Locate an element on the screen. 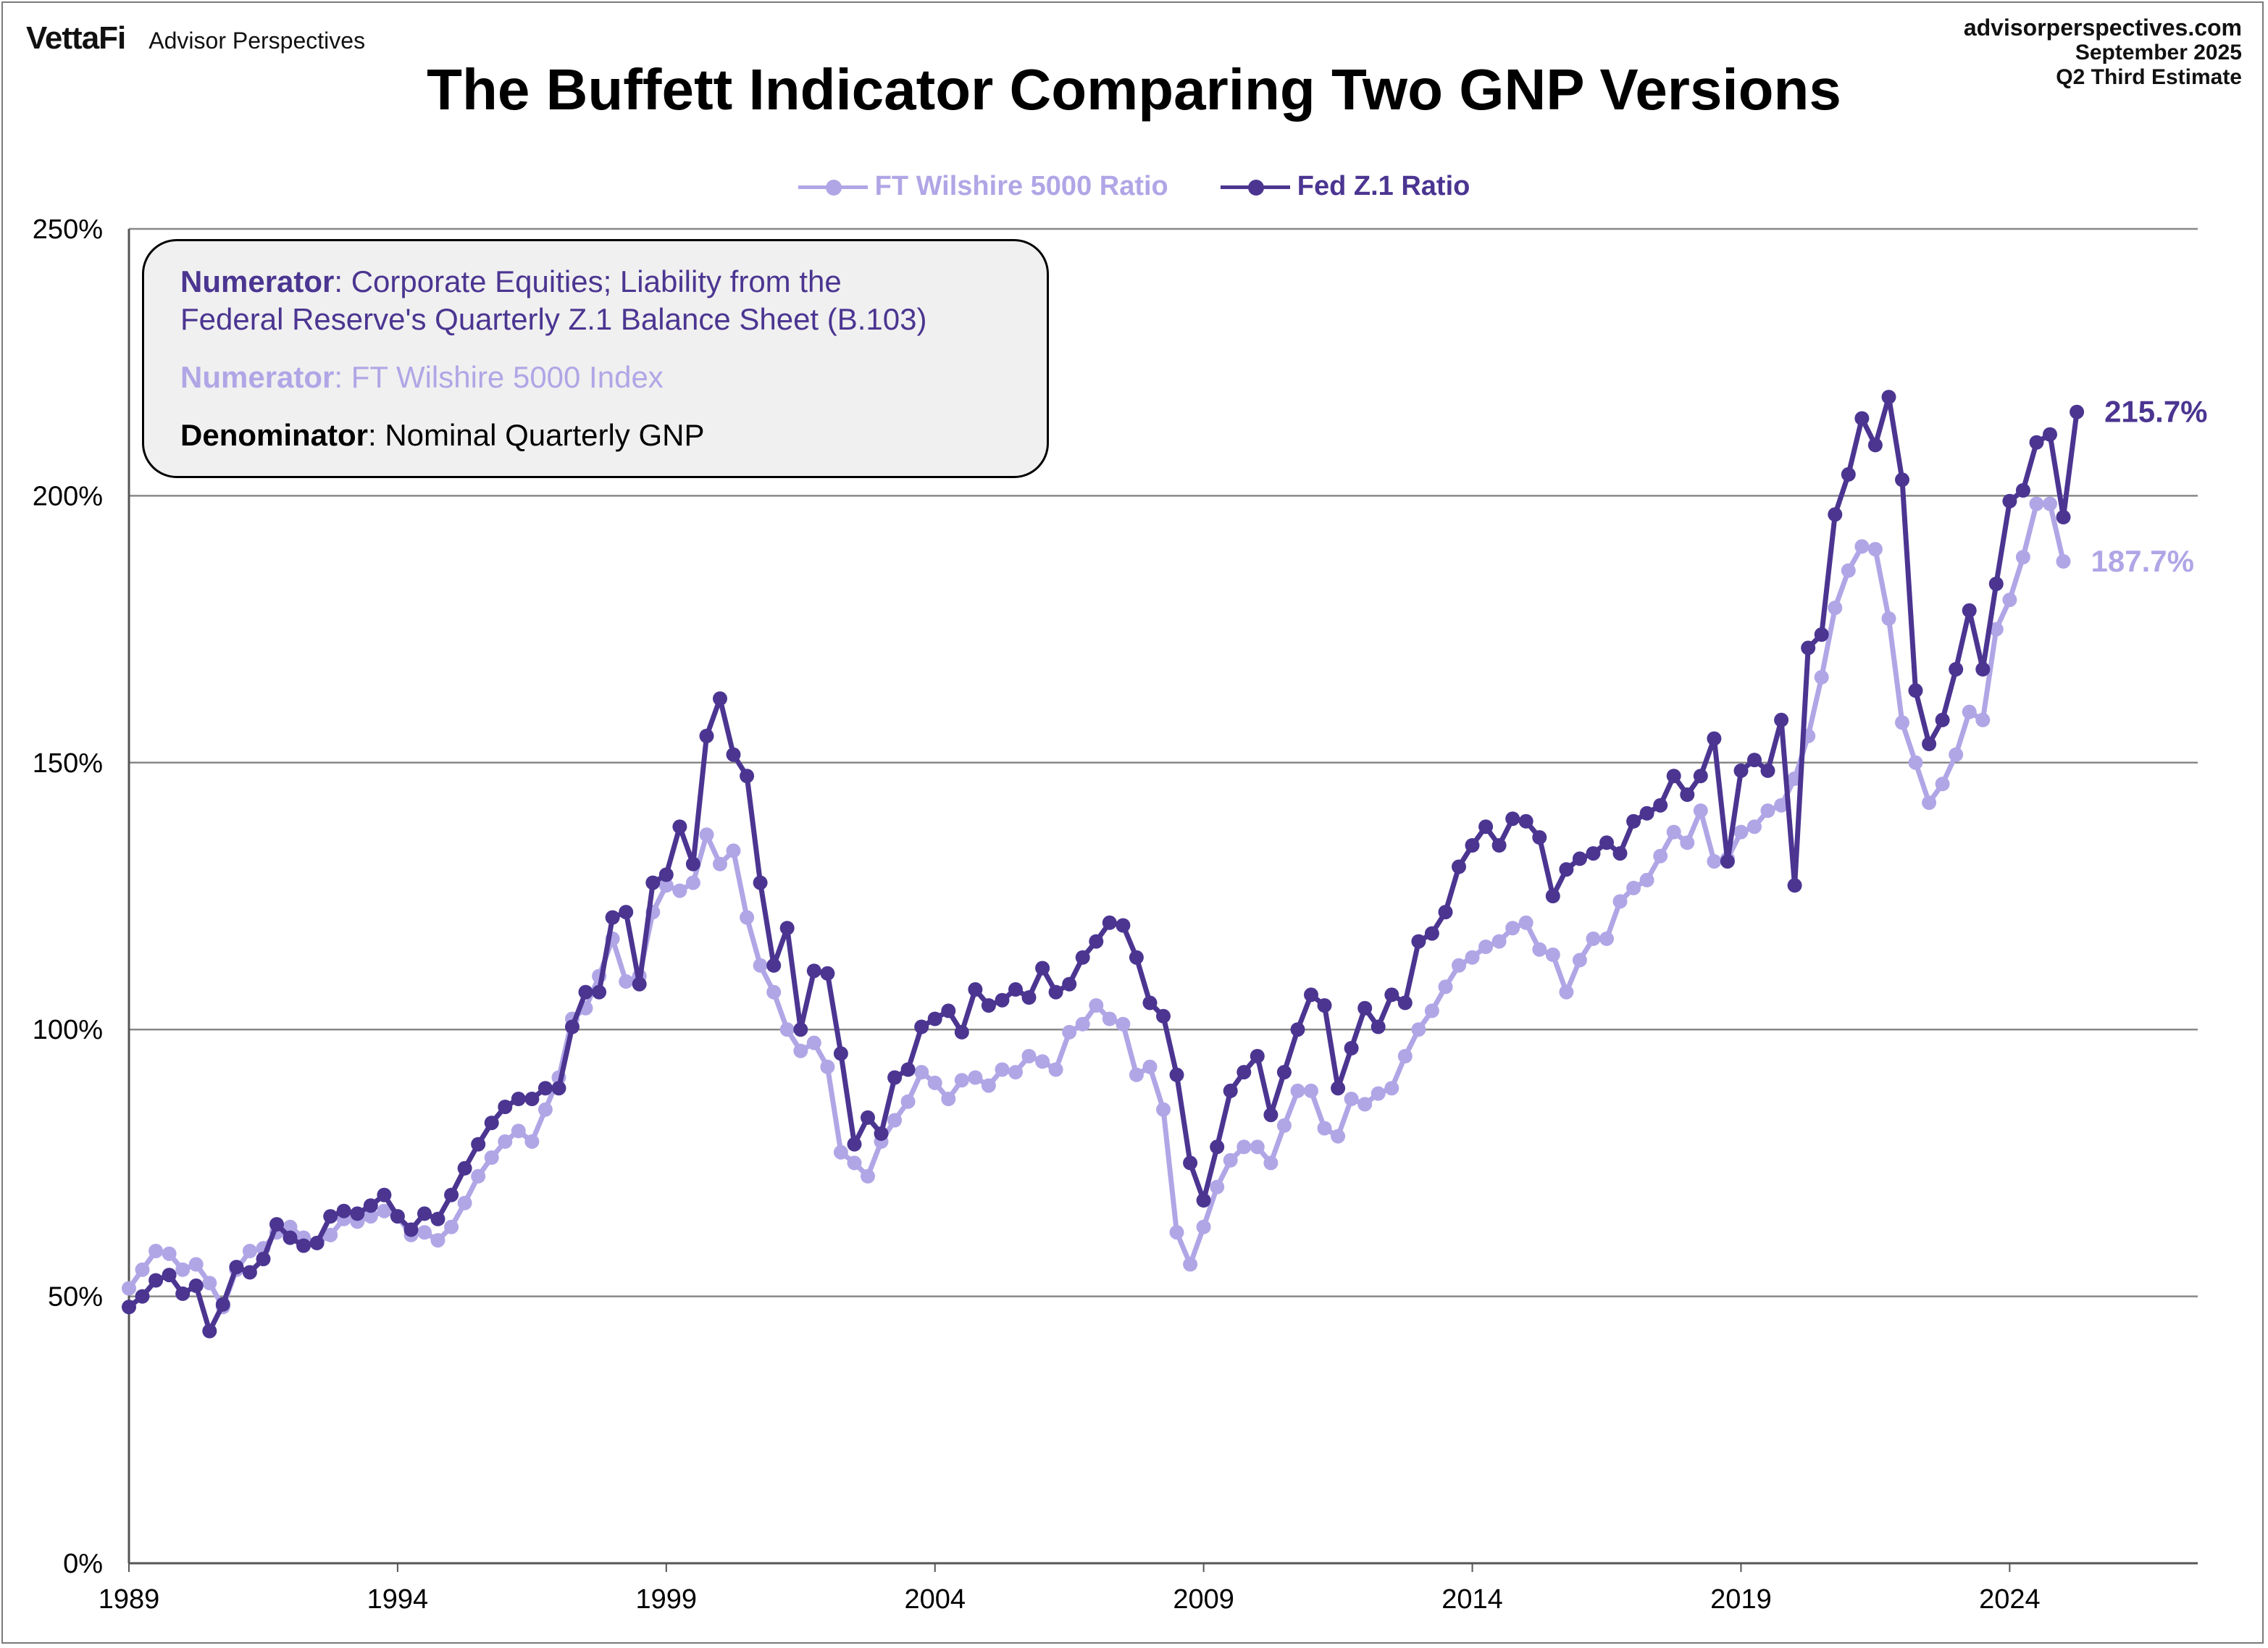 This screenshot has width=2268, height=1648. source-site: advisorperspectives.com is located at coordinates (2103, 27).